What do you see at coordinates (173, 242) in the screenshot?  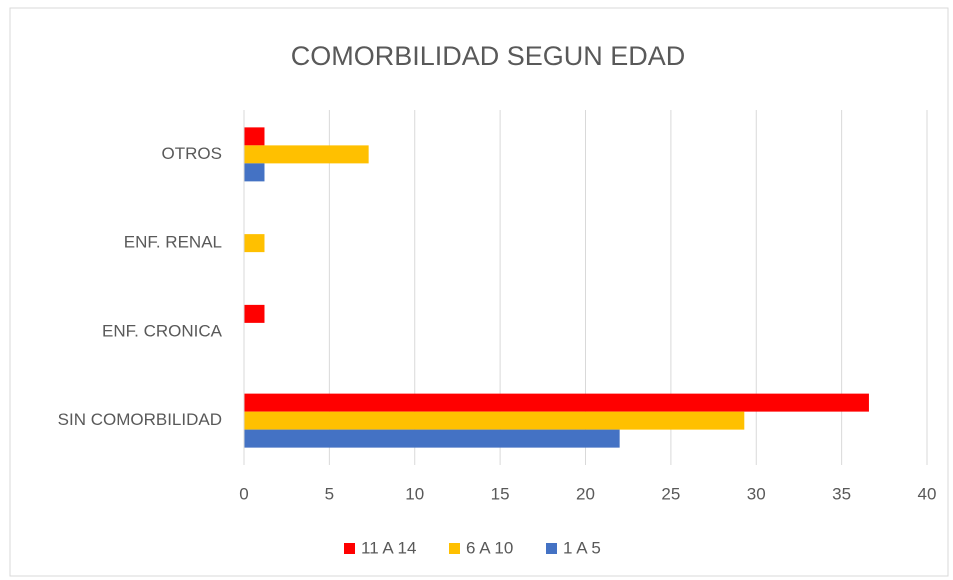 I see `y-tick-label: ENF. RENAL` at bounding box center [173, 242].